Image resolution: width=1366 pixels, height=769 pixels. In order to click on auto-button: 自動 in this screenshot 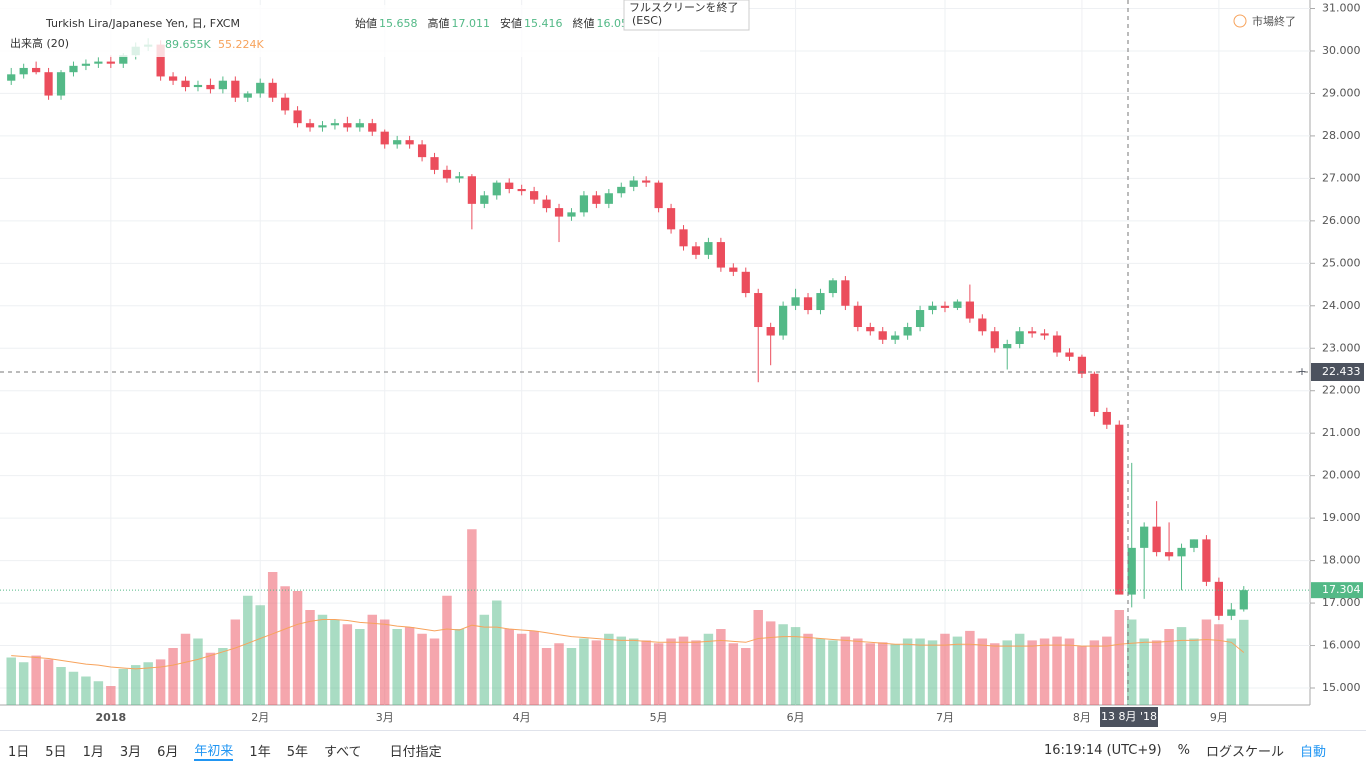, I will do `click(1312, 752)`.